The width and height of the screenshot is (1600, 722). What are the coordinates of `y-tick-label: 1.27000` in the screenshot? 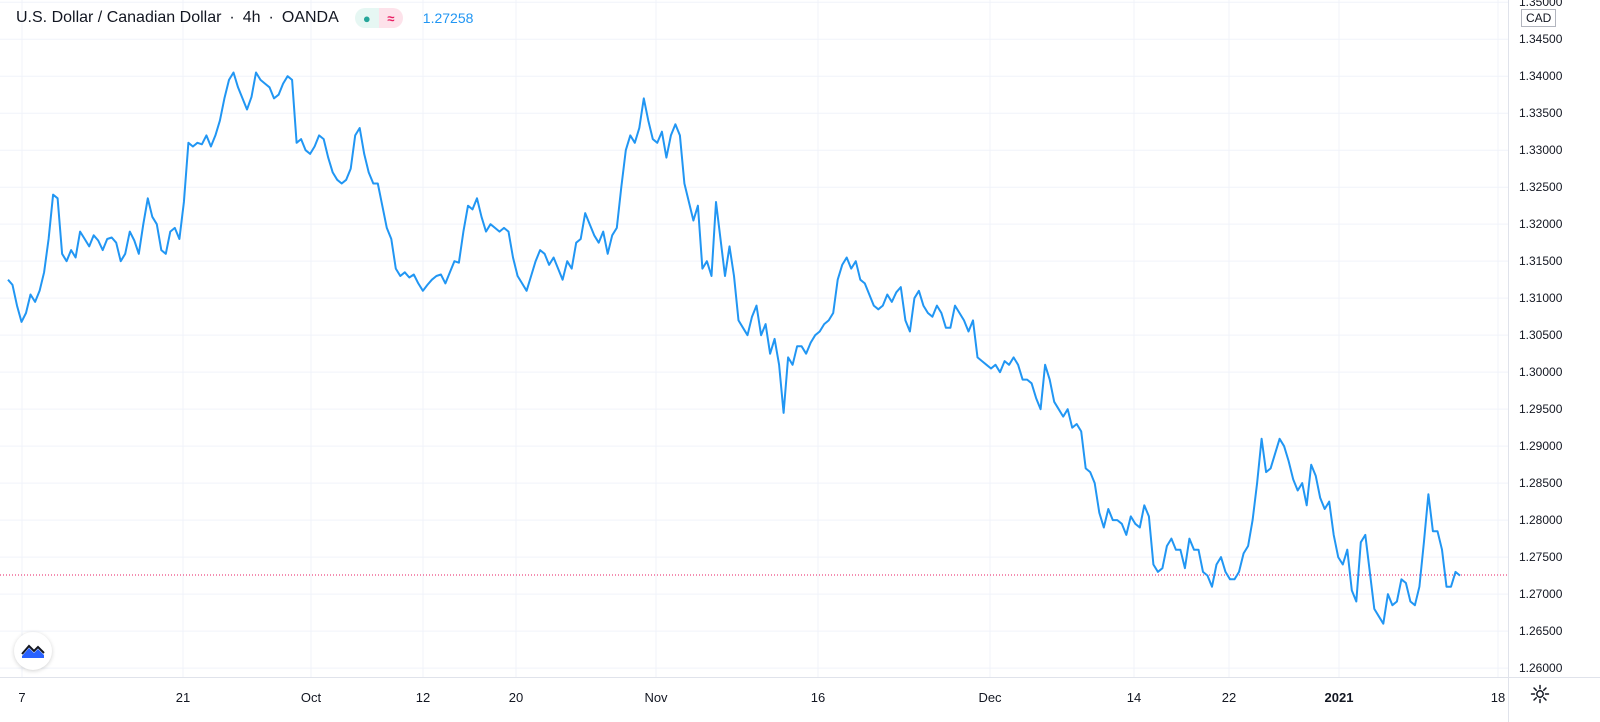 It's located at (1541, 594).